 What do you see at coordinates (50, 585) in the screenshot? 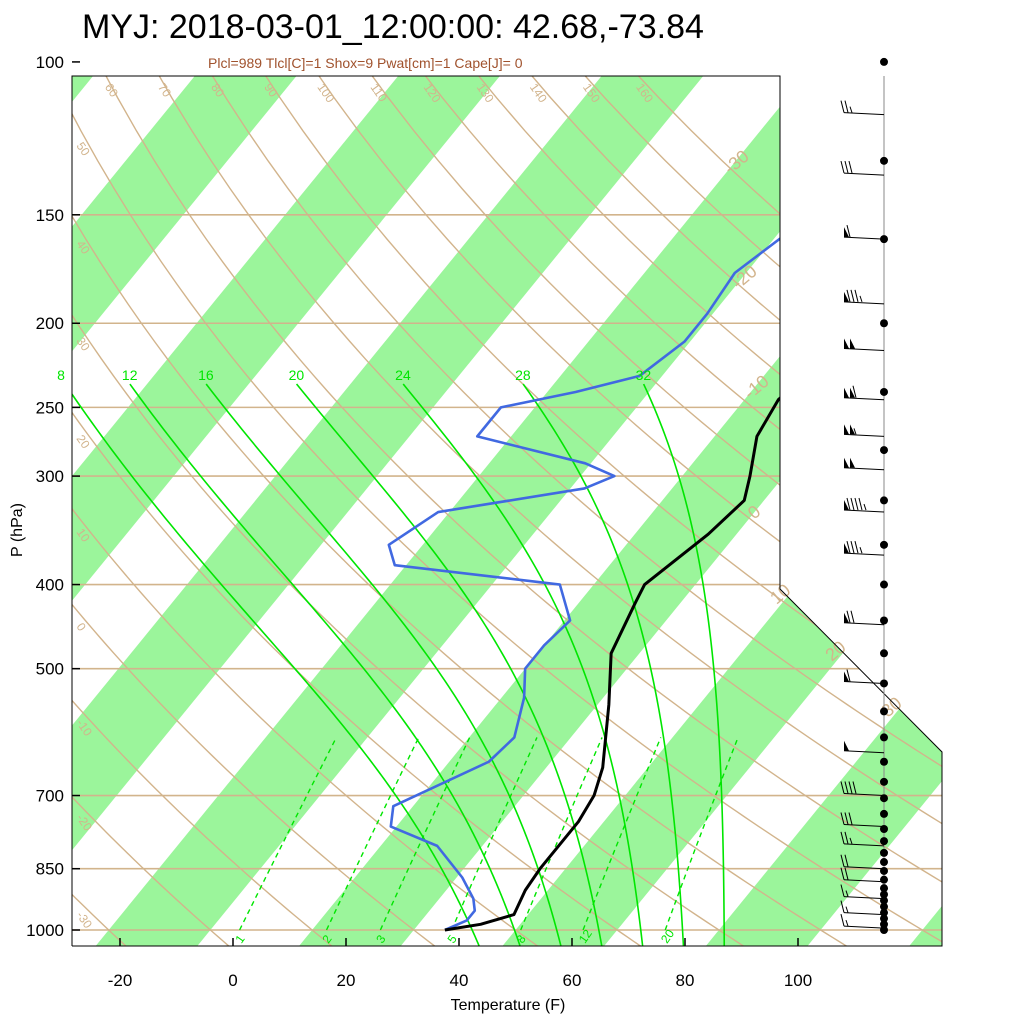
I see `pressure-tick-label: 400` at bounding box center [50, 585].